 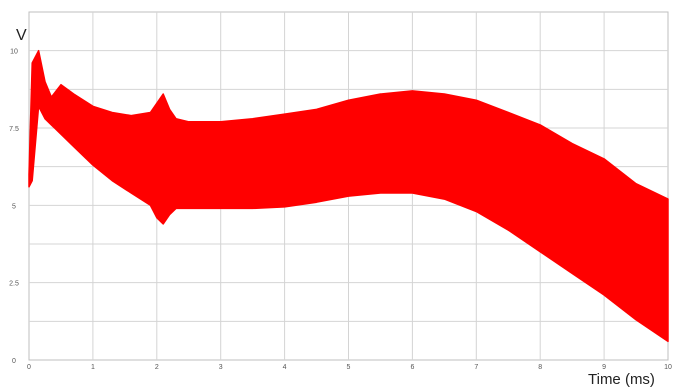 I want to click on x-tick-label: 6, so click(x=412, y=367).